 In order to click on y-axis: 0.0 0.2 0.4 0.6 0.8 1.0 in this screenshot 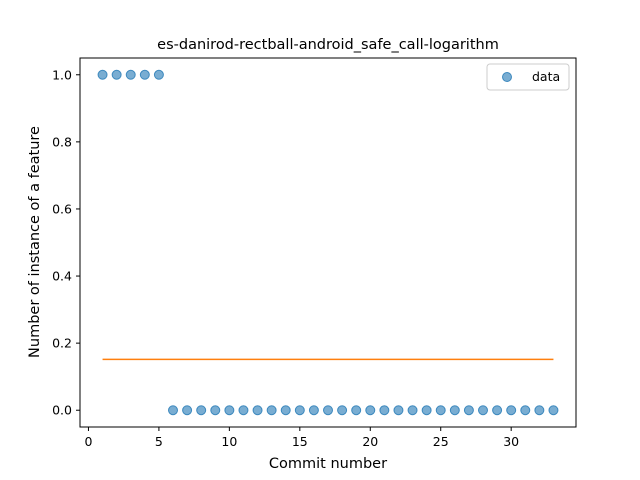, I will do `click(66, 242)`.